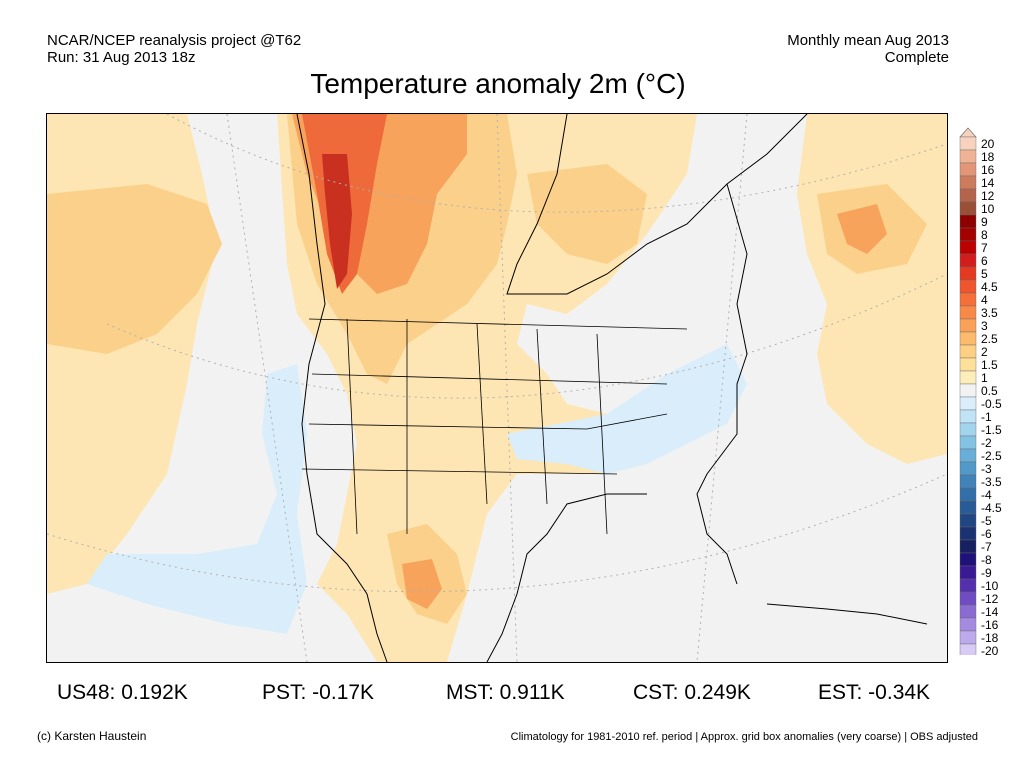  I want to click on colorbar-top-arrow, so click(968, 132).